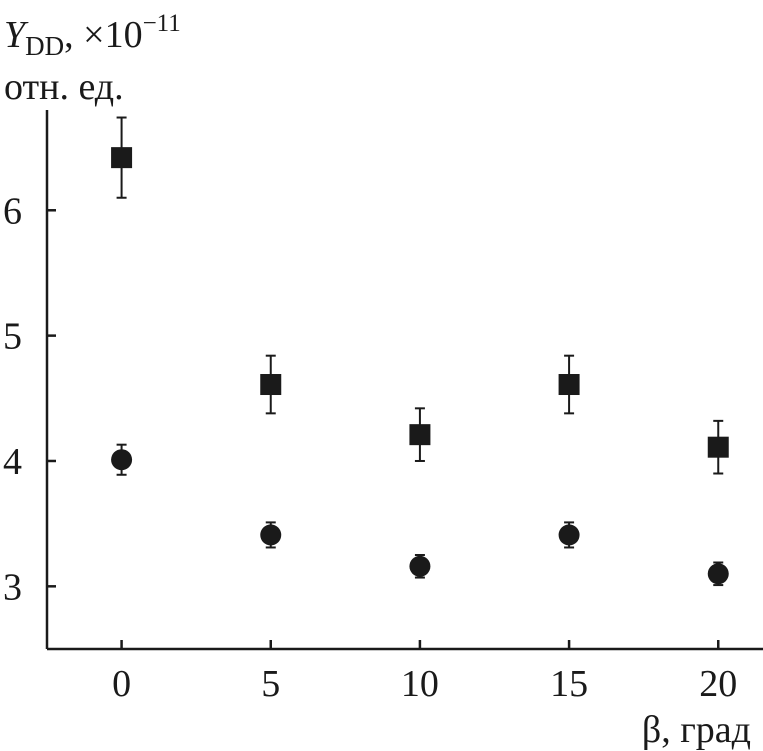 This screenshot has height=751, width=763. Describe the element at coordinates (12, 337) in the screenshot. I see `y-tick-label-5: 5` at that location.